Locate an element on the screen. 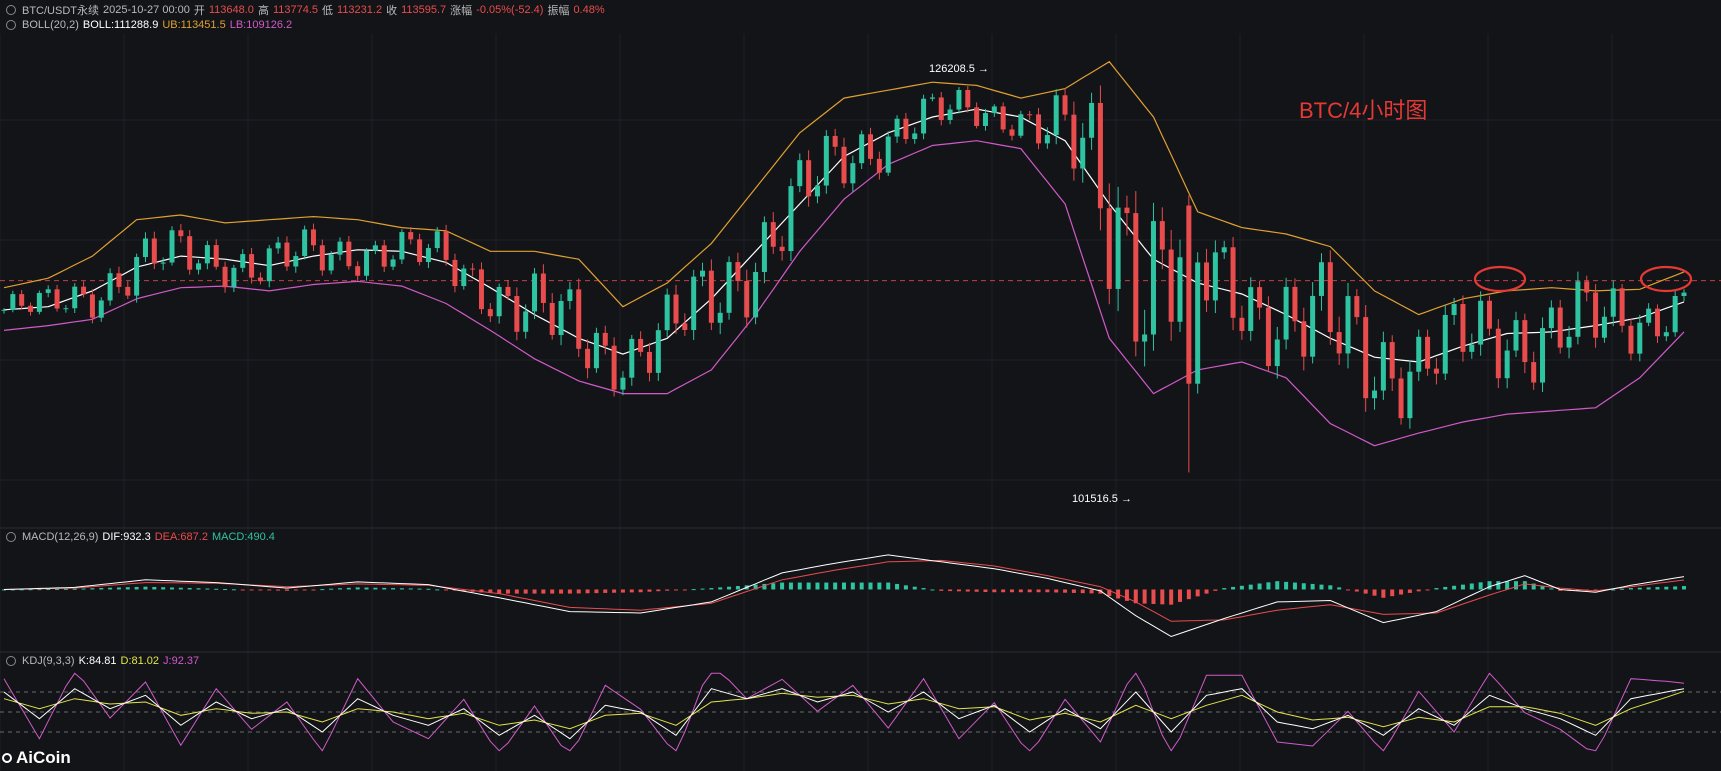 Image resolution: width=1721 pixels, height=771 pixels. high-label: 高 is located at coordinates (263, 11).